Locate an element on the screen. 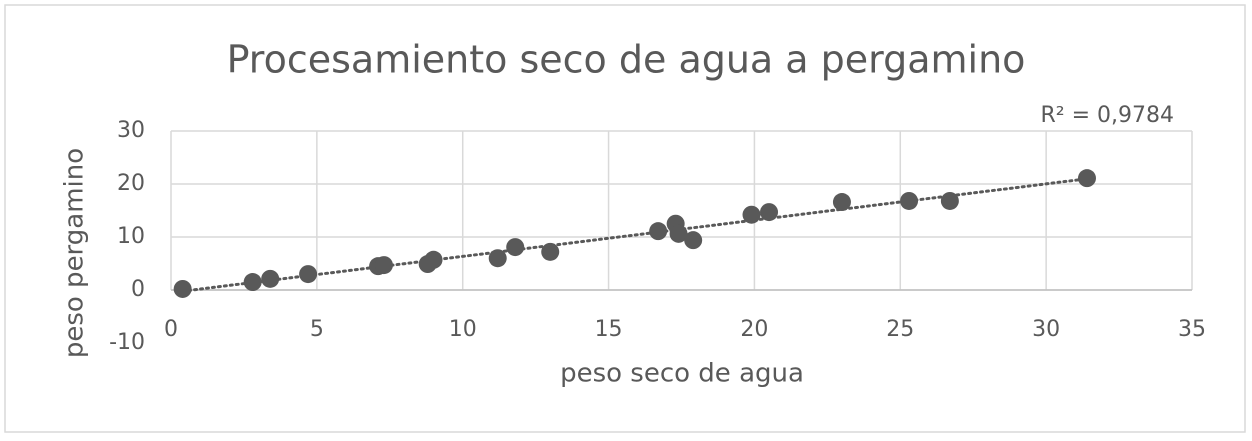  y-axis-title: peso pergamino is located at coordinates (75, 253).